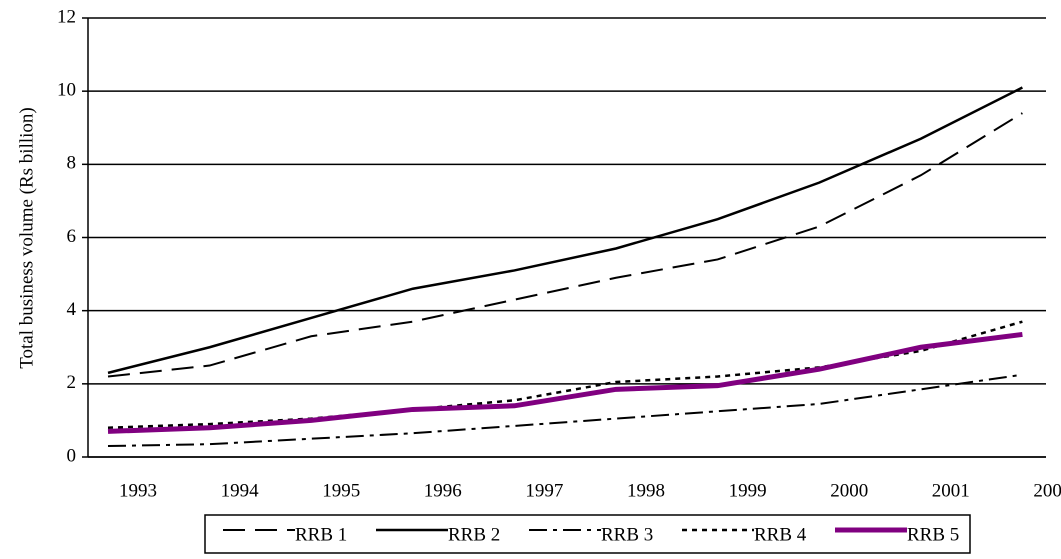  Describe the element at coordinates (748, 490) in the screenshot. I see `x-tick-label: 1999` at that location.